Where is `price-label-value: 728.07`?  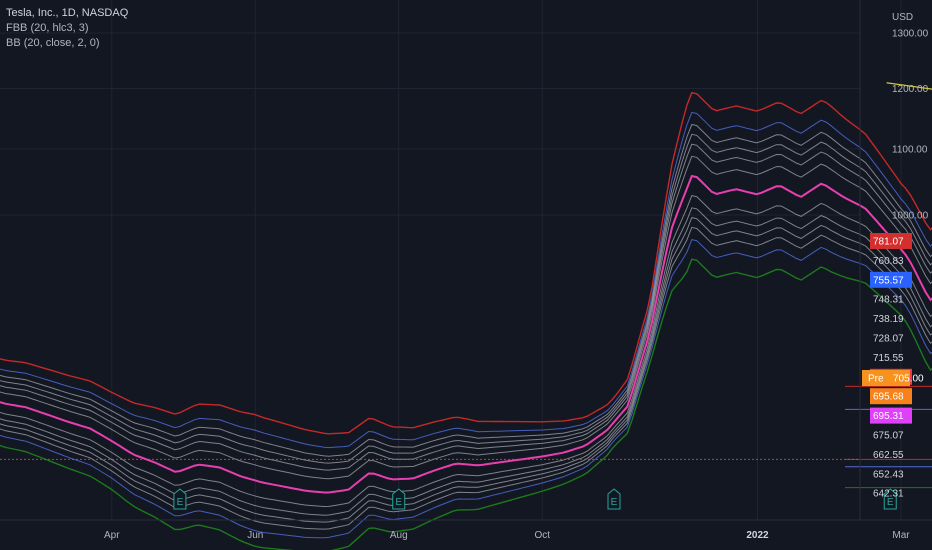 price-label-value: 728.07 is located at coordinates (888, 339).